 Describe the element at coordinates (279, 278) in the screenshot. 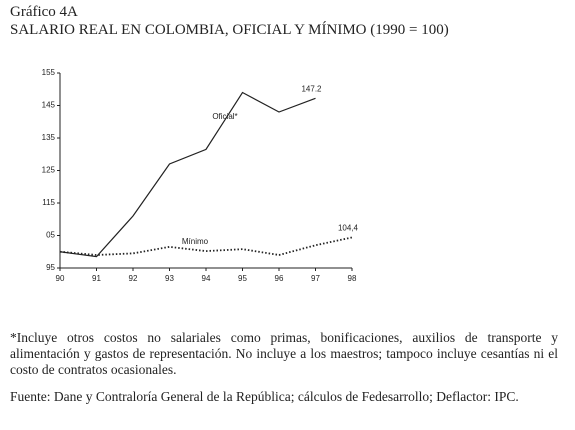

I see `x-tick-label: 96` at that location.